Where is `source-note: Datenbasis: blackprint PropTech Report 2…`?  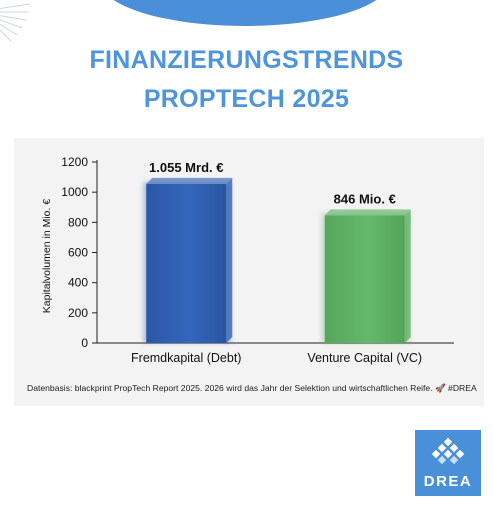
source-note: Datenbasis: blackprint PropTech Report 2… is located at coordinates (252, 388).